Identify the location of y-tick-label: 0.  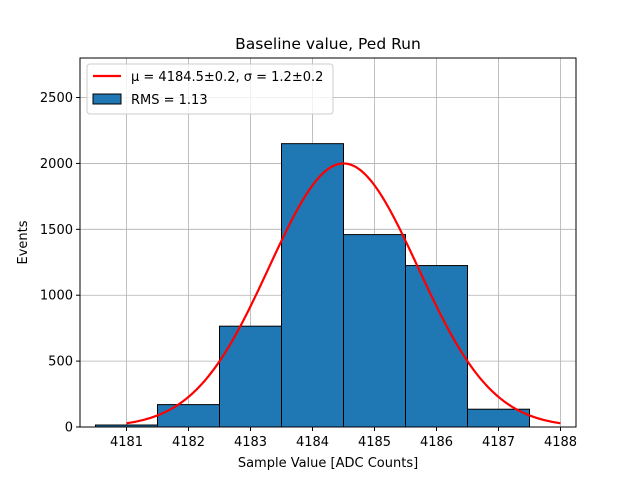
(69, 428).